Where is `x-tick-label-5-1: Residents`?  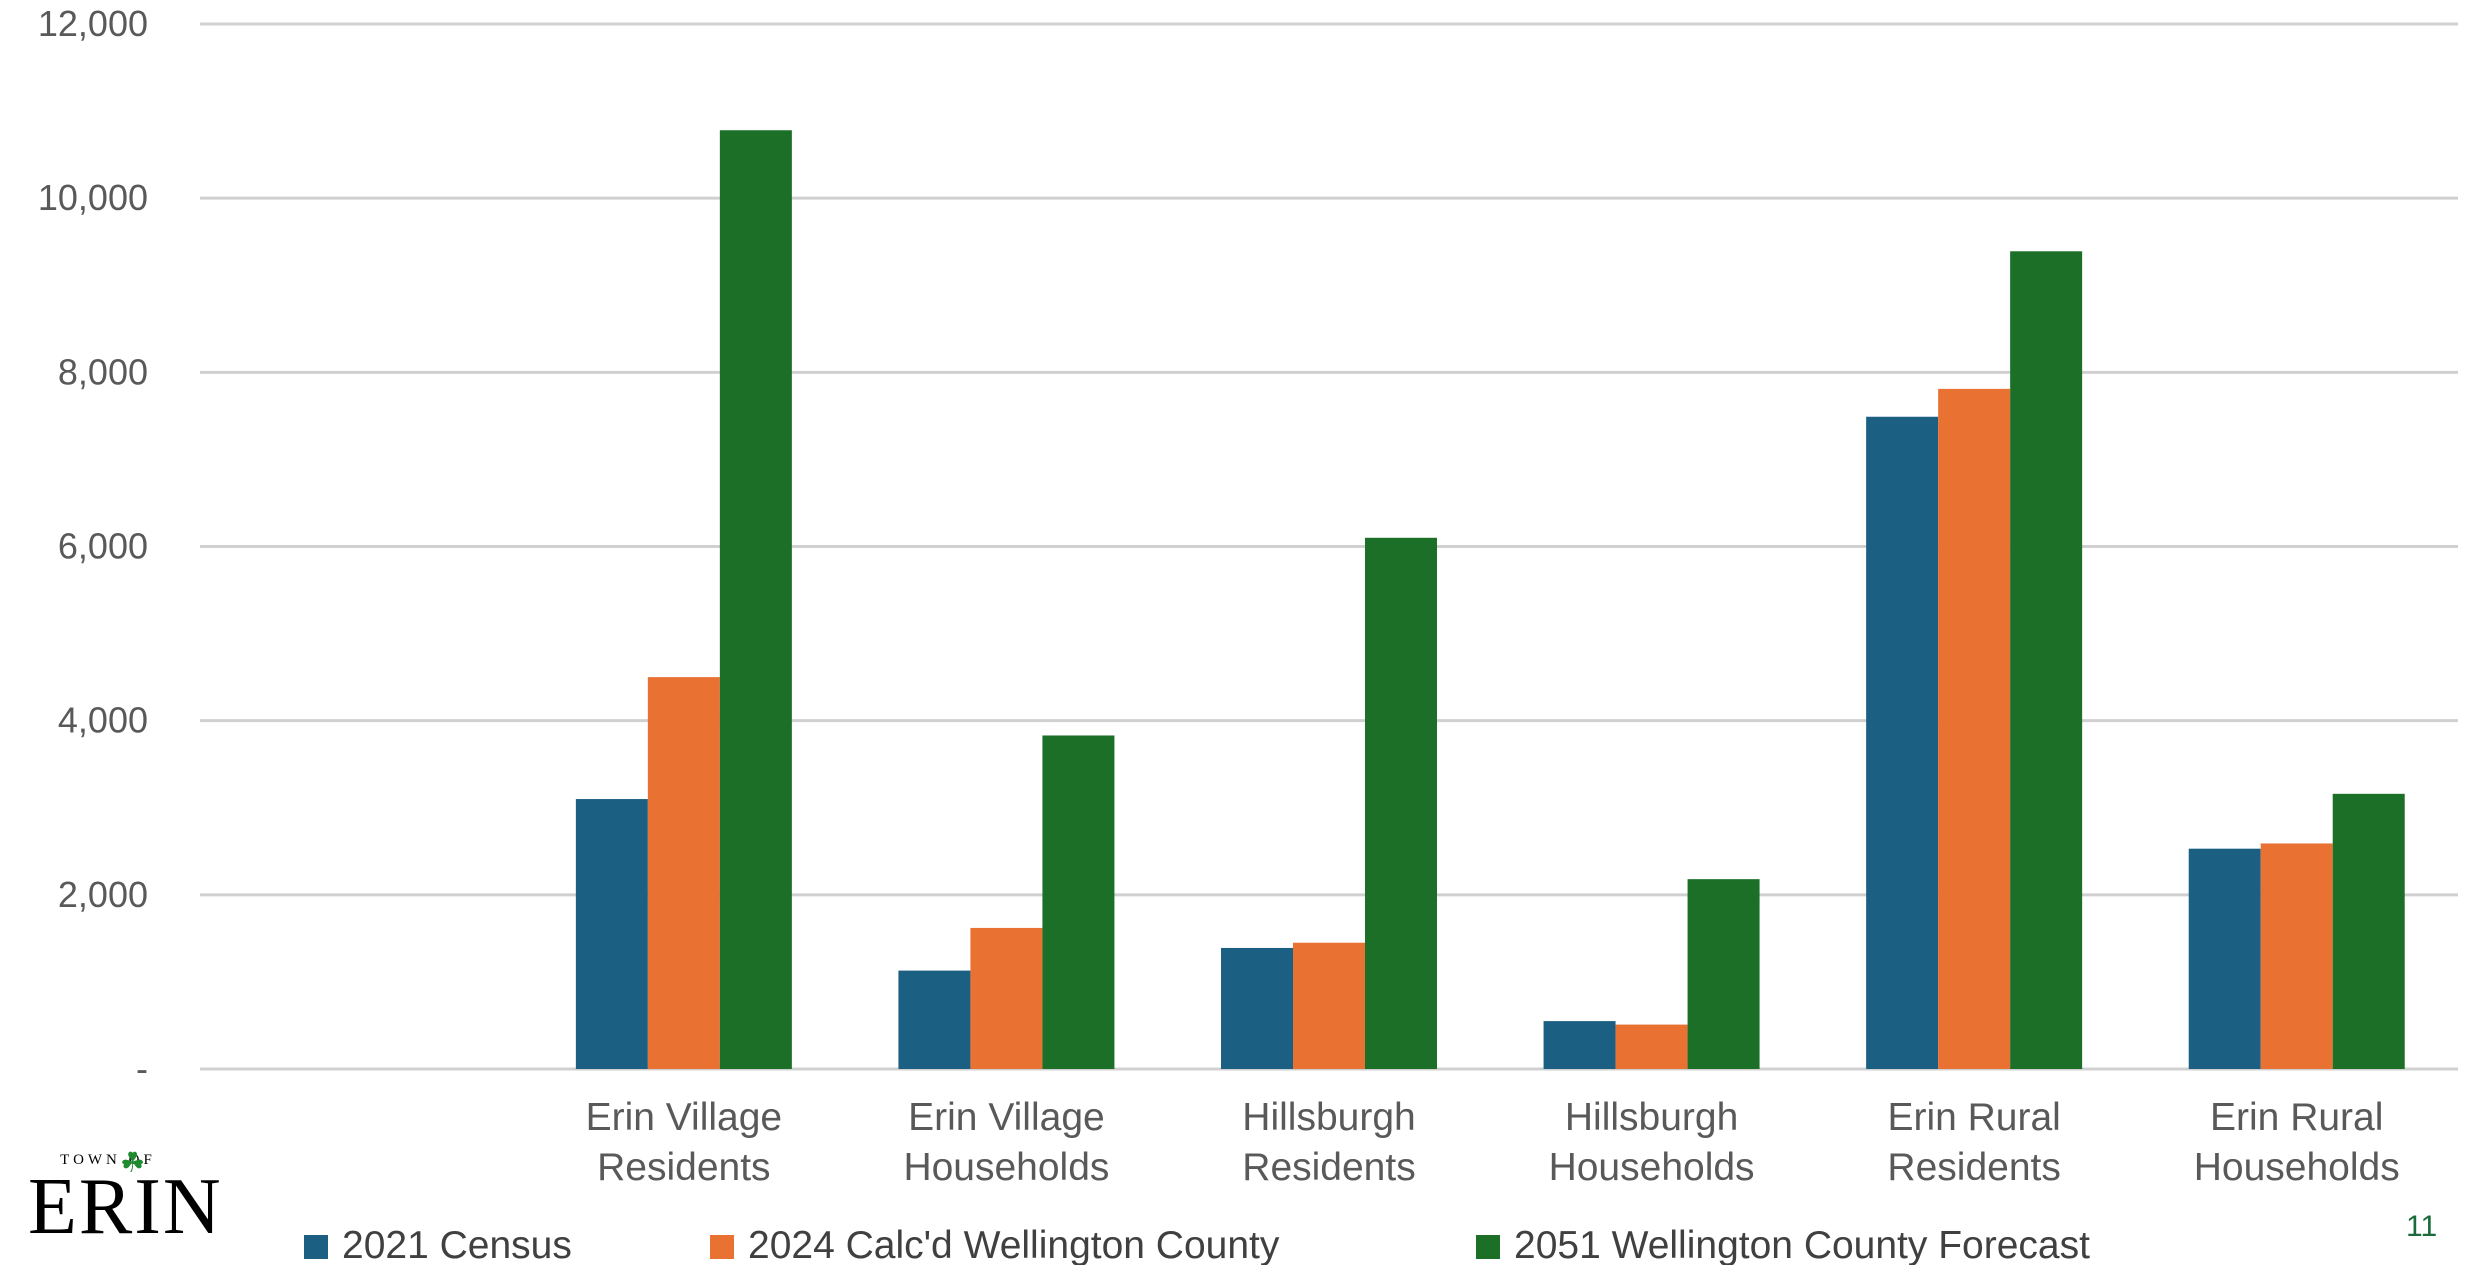 x-tick-label-5-1: Residents is located at coordinates (1973, 1167).